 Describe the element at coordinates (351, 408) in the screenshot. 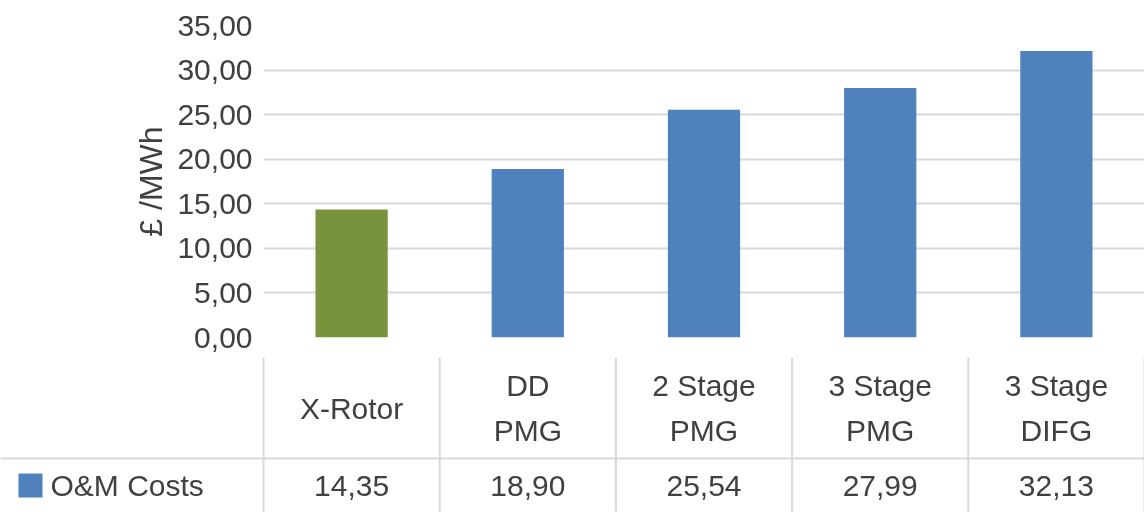

I see `x-tick-label: X-Rotor` at that location.